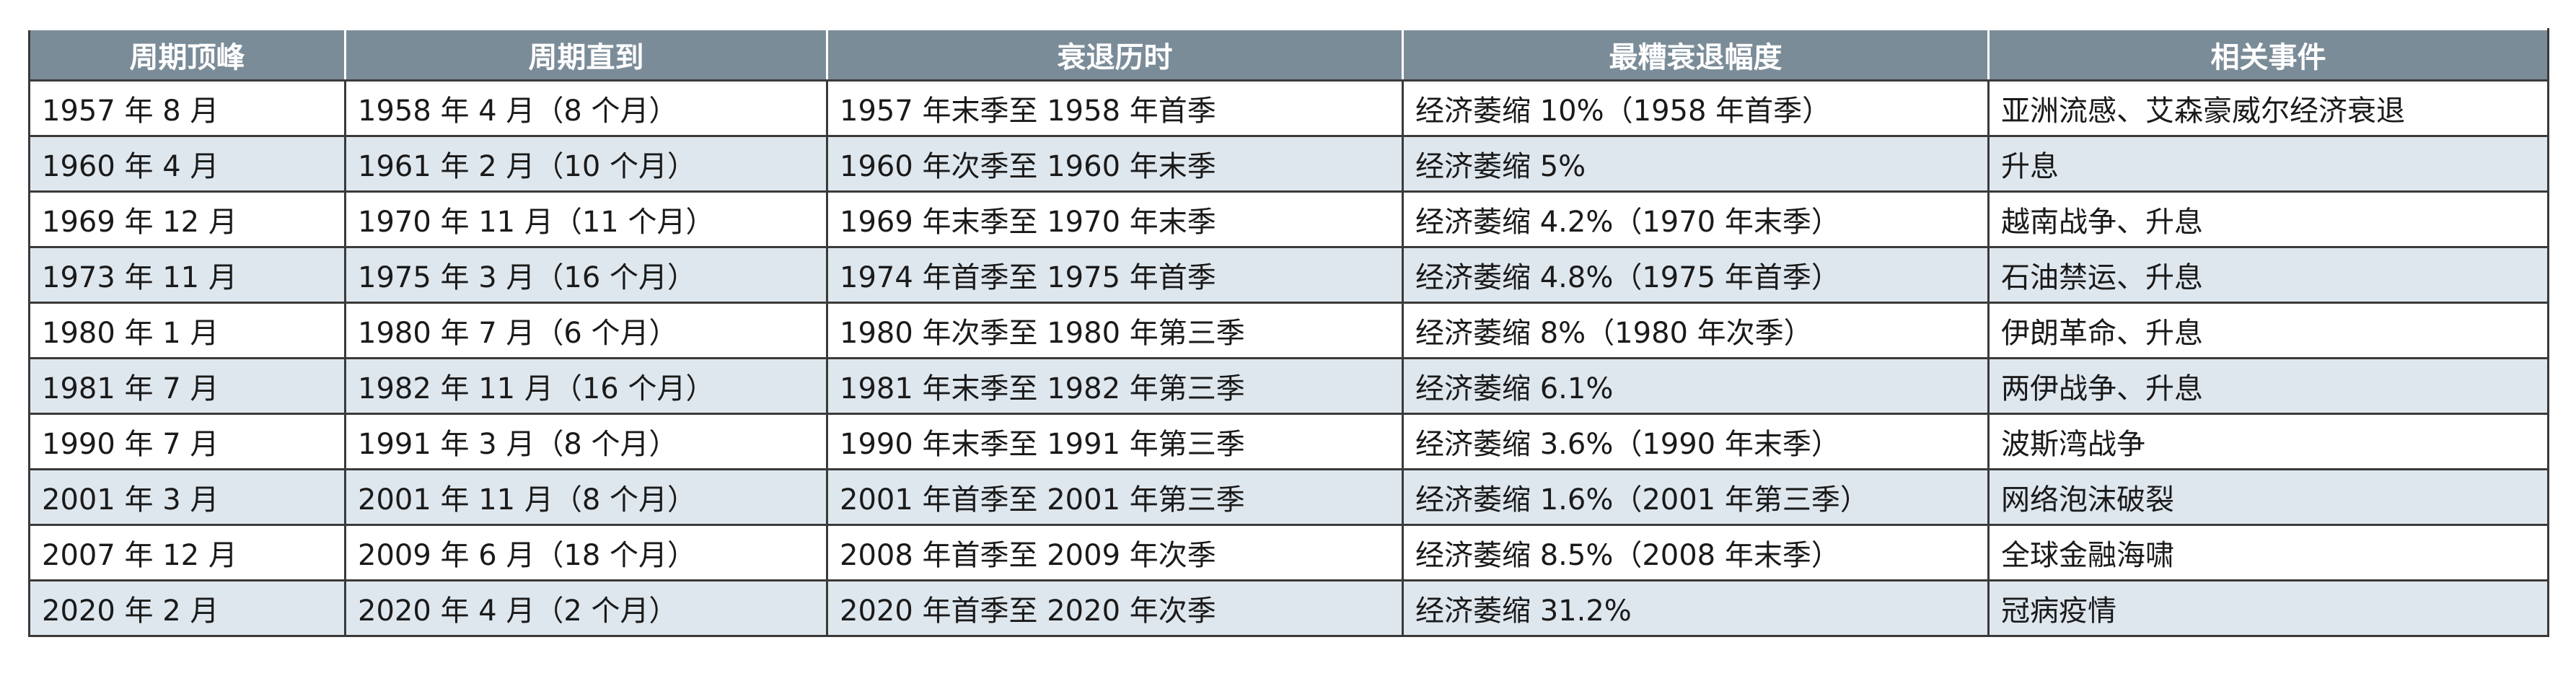 Image resolution: width=2576 pixels, height=676 pixels. Describe the element at coordinates (2268, 386) in the screenshot. I see `cell-related-events: 两伊战争、升息` at that location.